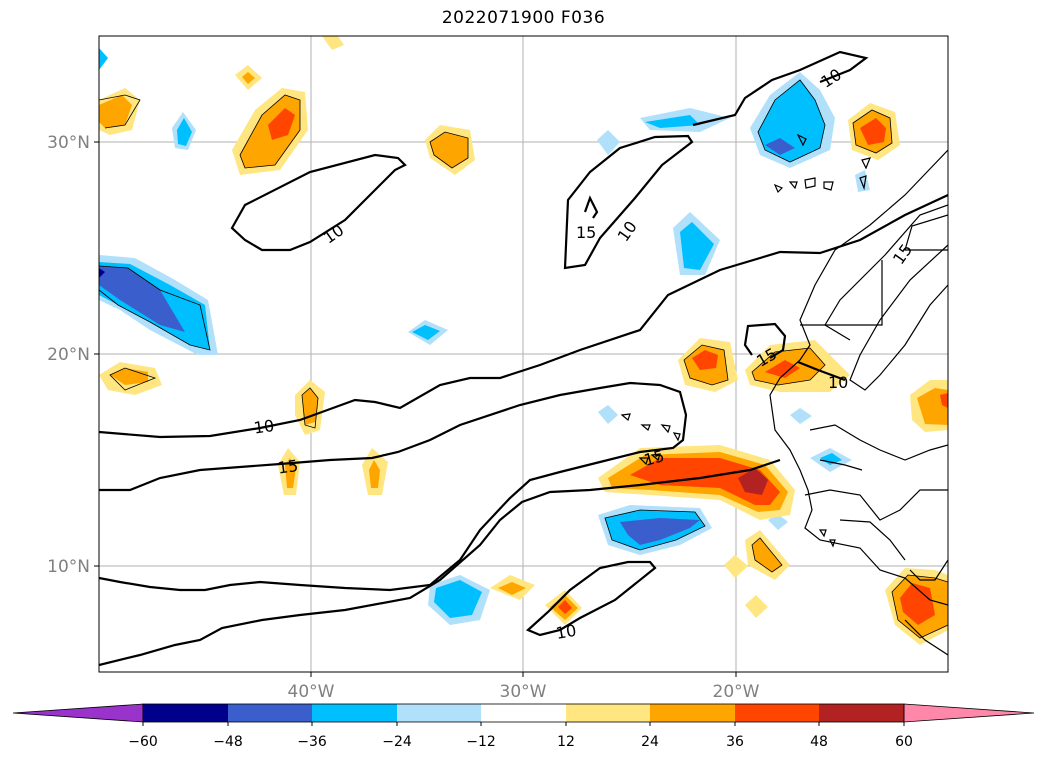 The height and width of the screenshot is (763, 1047). I want to click on lat-label-20n: 20°N, so click(68, 355).